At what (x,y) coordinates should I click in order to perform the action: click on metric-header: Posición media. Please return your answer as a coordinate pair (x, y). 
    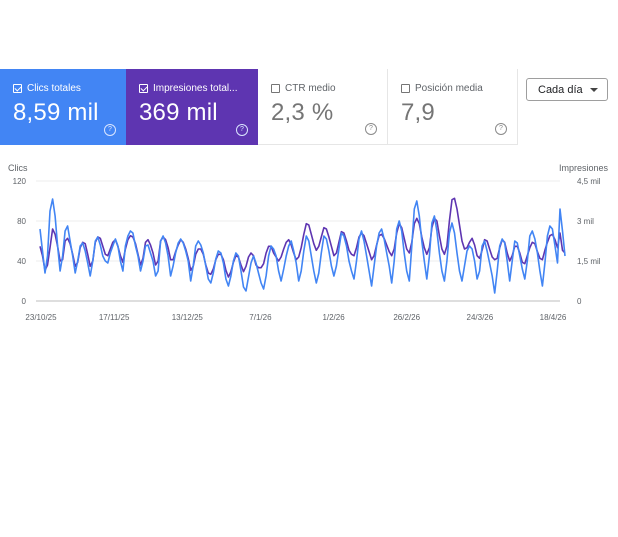
    Looking at the image, I should click on (453, 88).